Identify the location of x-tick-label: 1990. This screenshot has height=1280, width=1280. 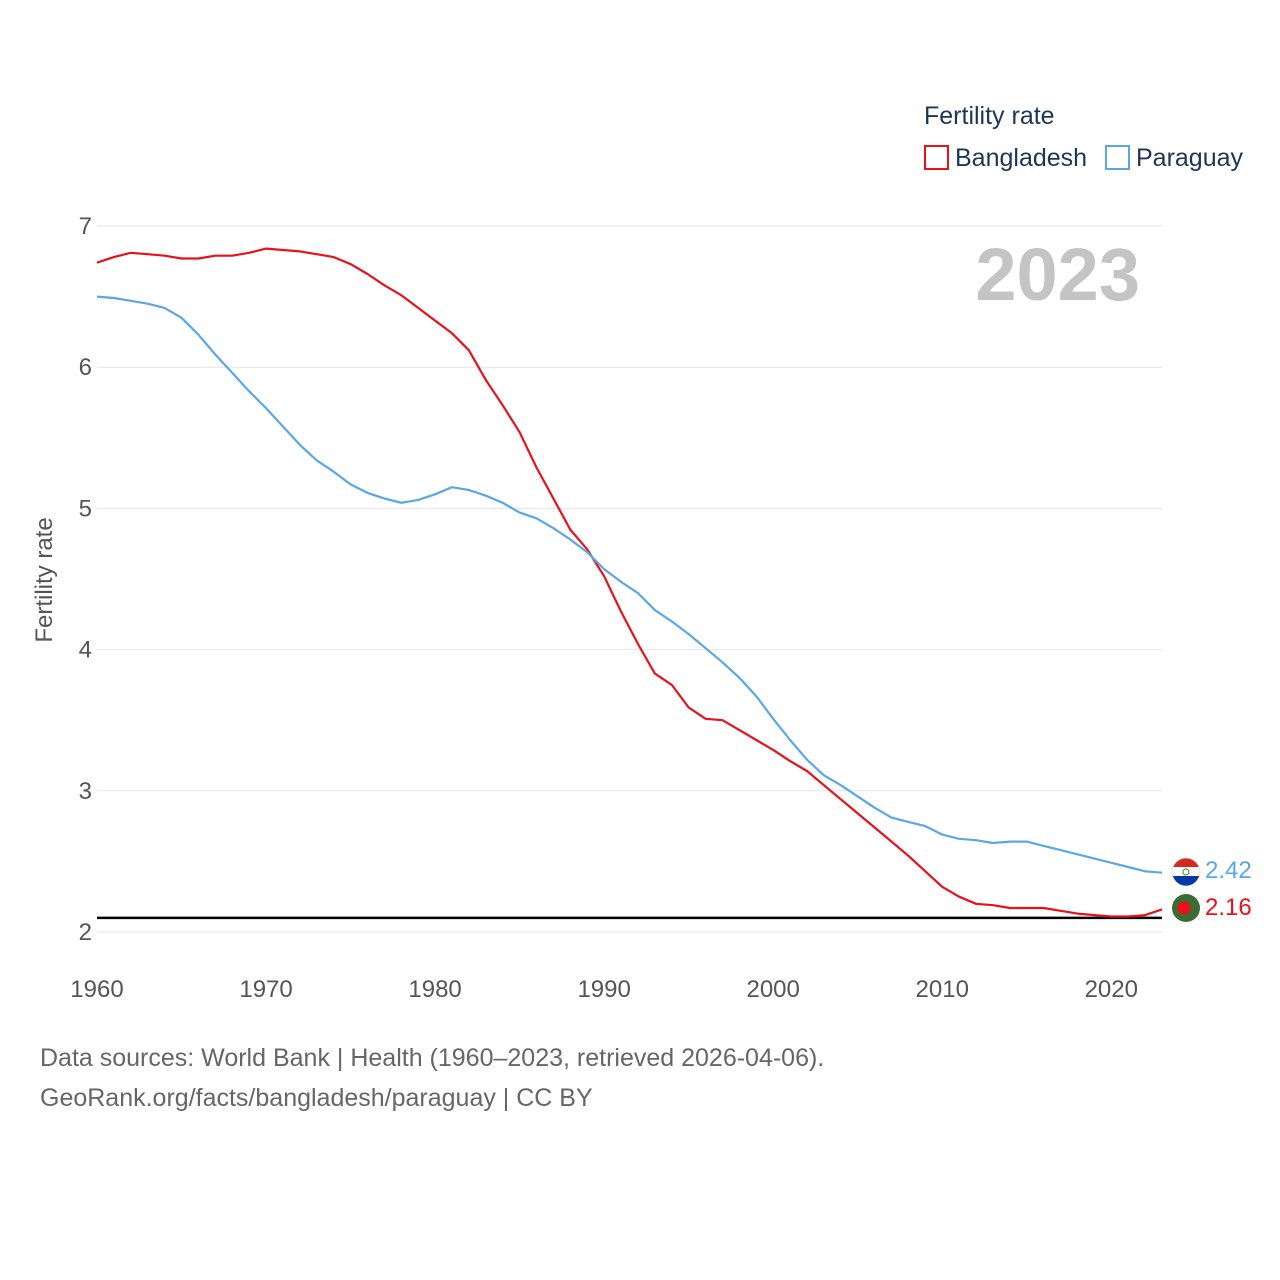
(603, 989).